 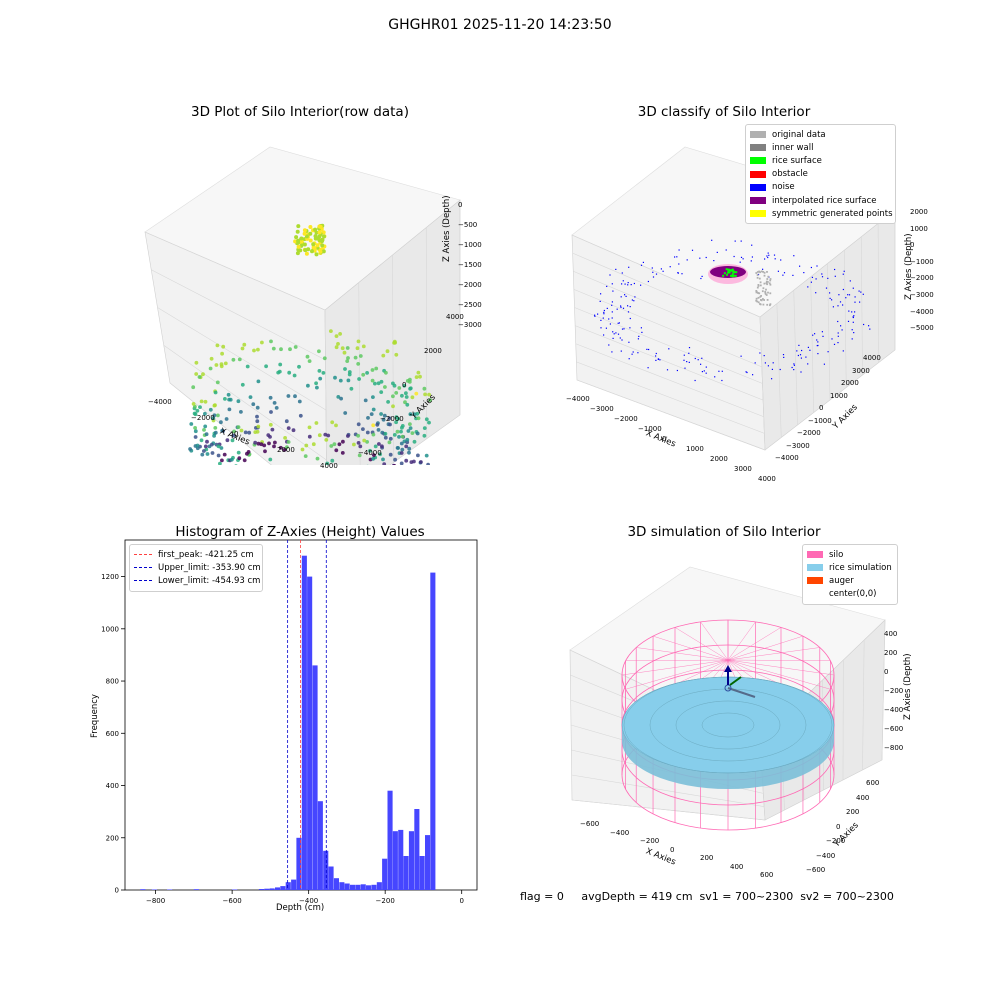 I want to click on legend-item: auger, so click(x=850, y=580).